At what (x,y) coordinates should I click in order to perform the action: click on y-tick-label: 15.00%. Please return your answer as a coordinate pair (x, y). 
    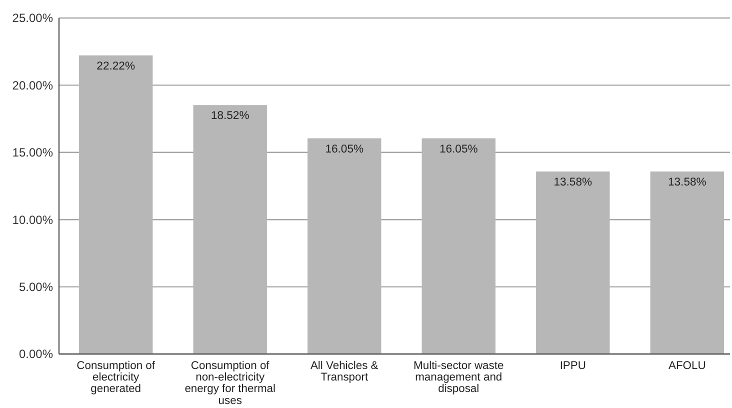
    Looking at the image, I should click on (33, 153).